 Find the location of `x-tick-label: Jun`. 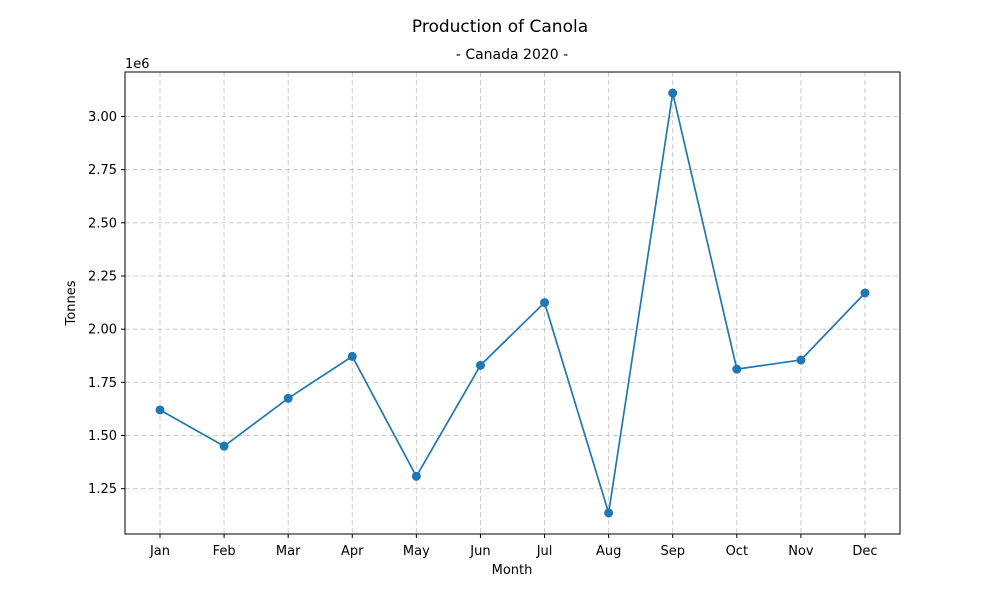

x-tick-label: Jun is located at coordinates (479, 551).